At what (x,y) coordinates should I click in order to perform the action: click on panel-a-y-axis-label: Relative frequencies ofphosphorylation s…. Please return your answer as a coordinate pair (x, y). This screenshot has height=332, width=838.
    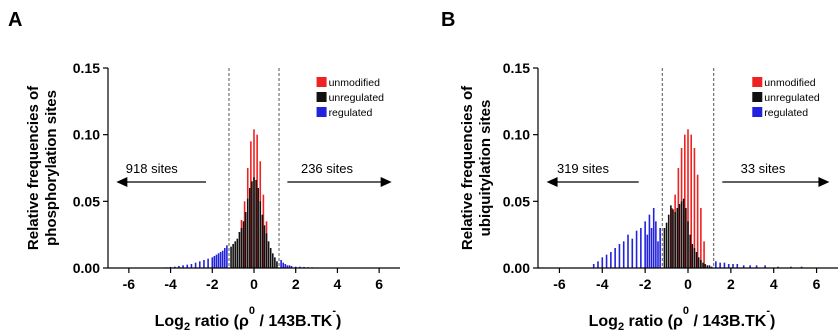
    Looking at the image, I should click on (42, 167).